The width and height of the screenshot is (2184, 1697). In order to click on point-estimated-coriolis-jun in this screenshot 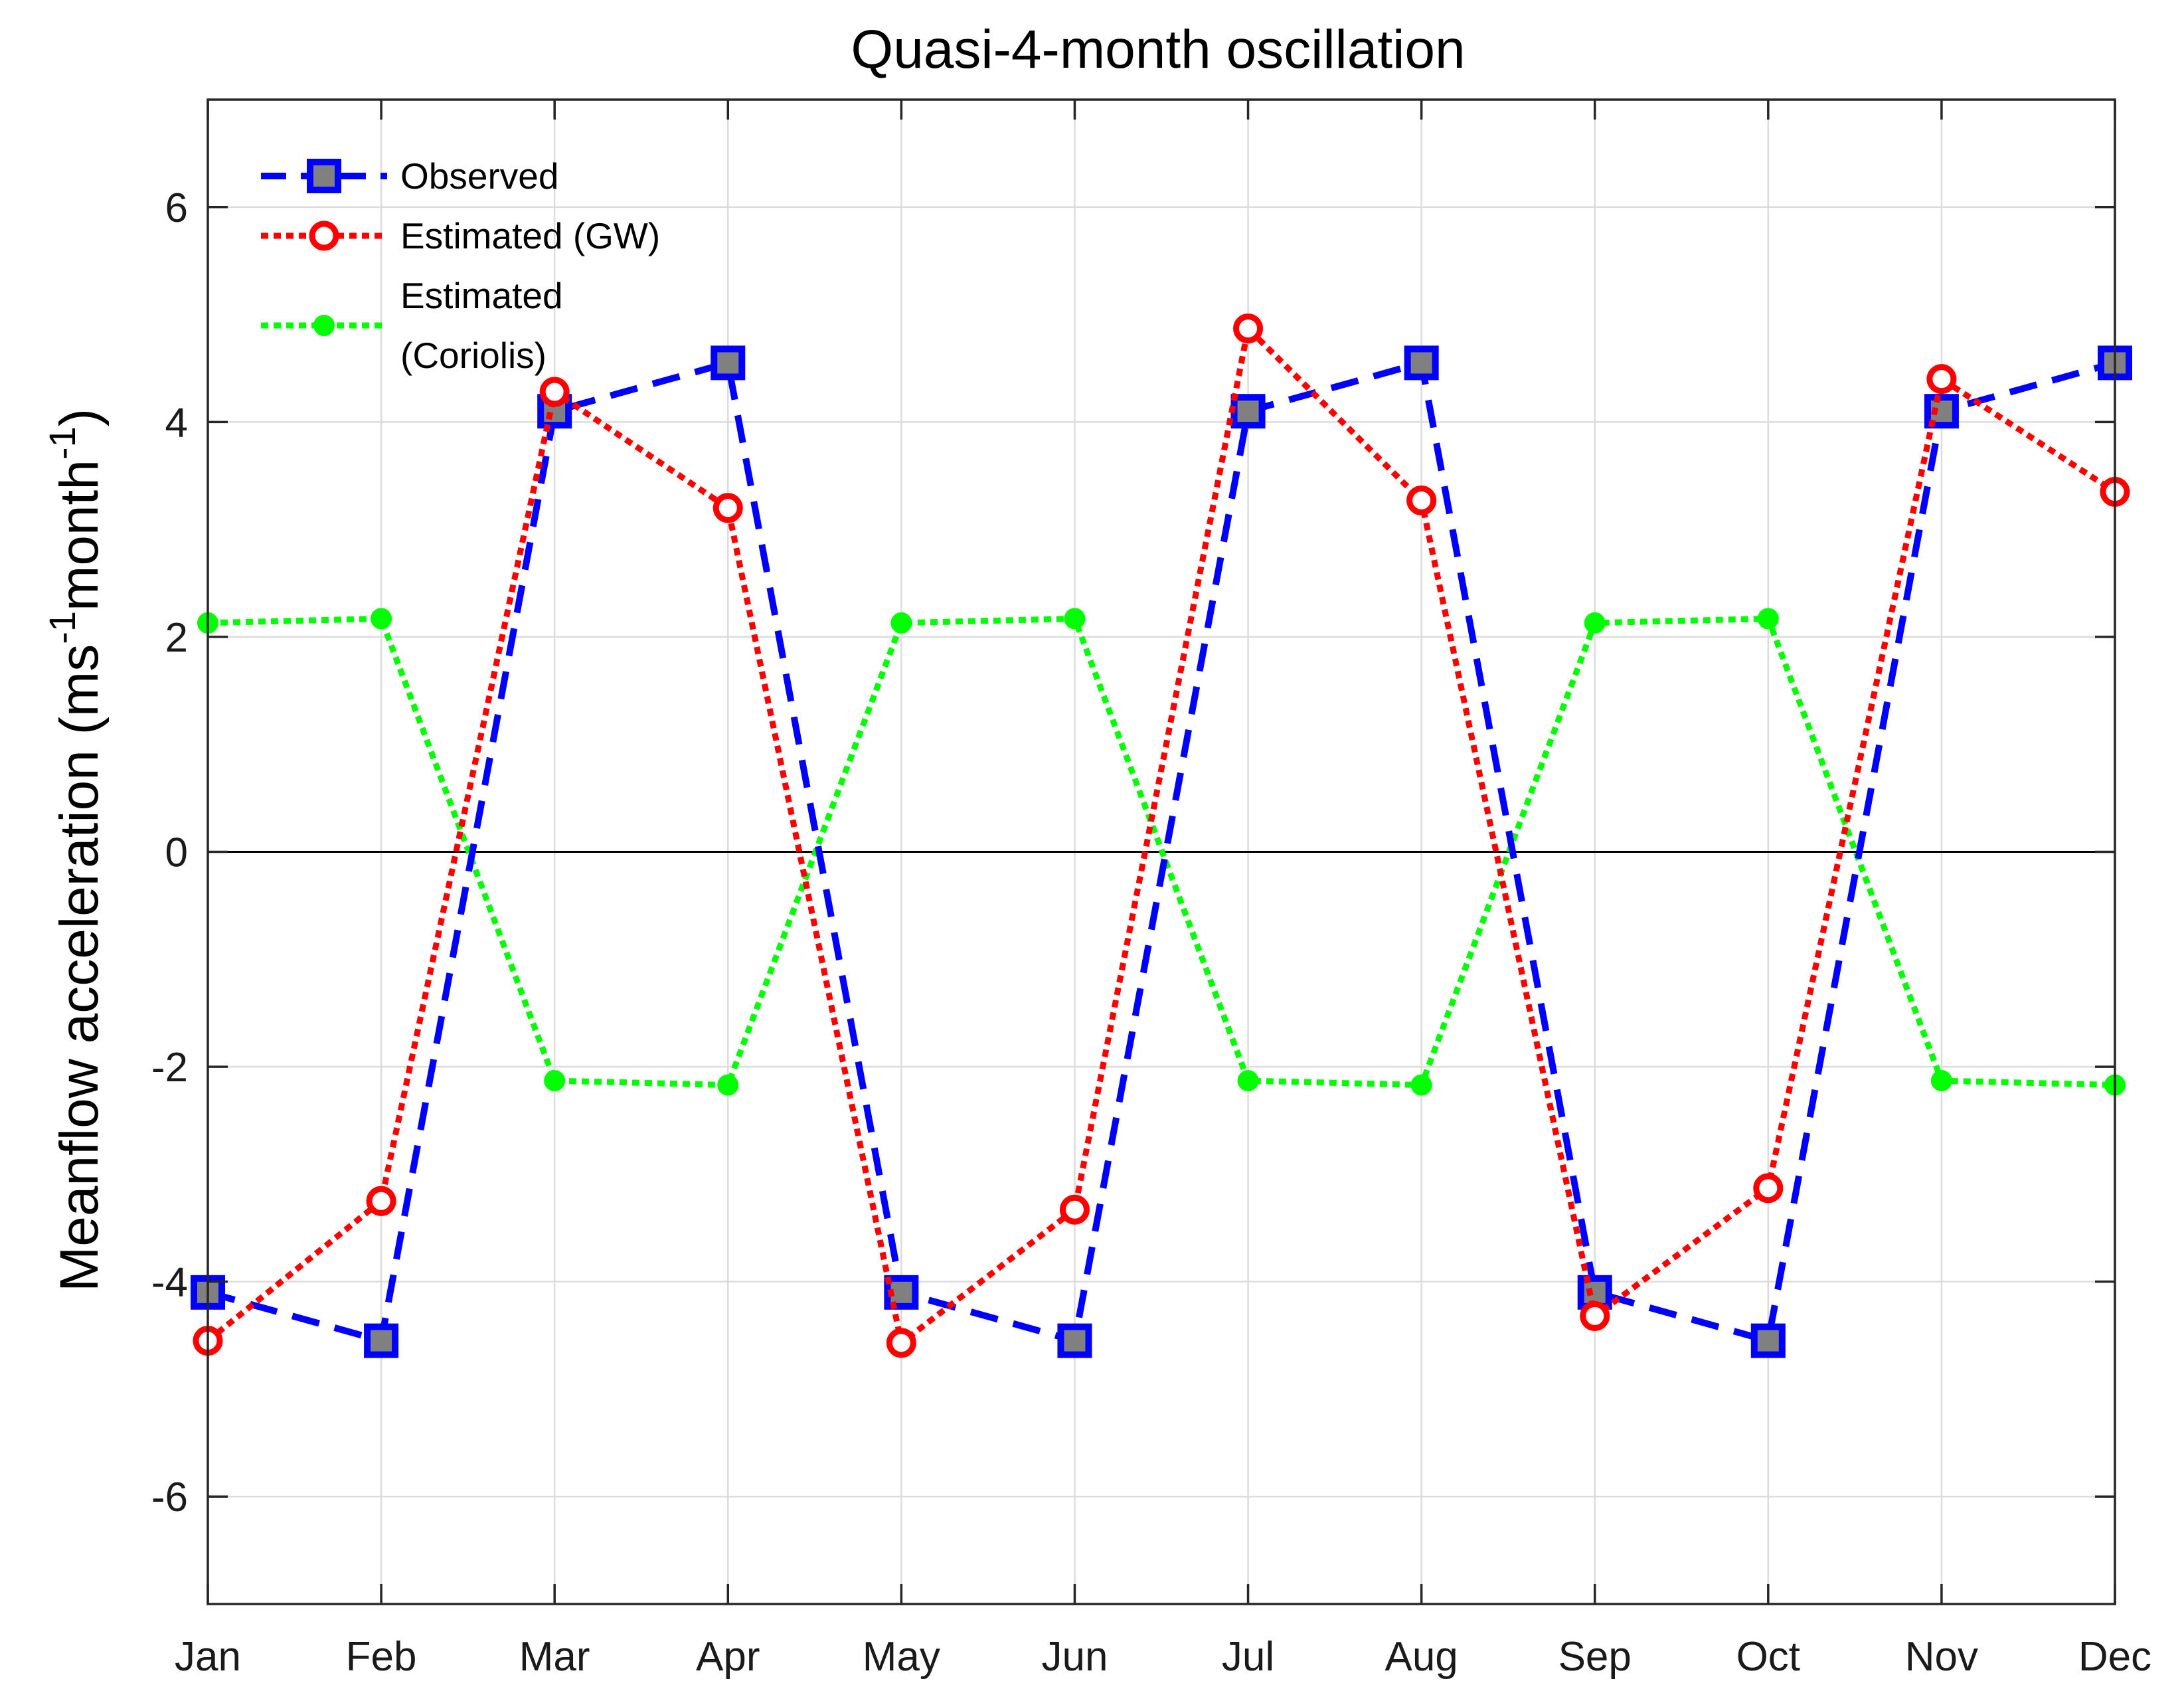, I will do `click(1075, 619)`.